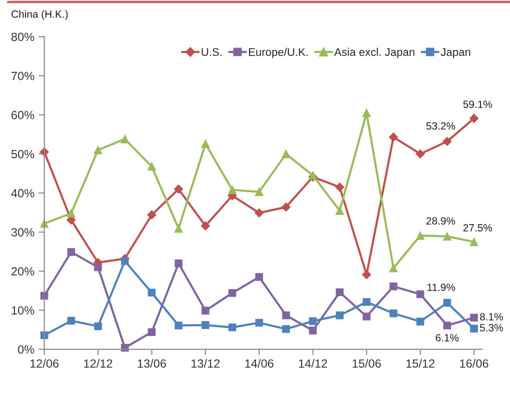 The width and height of the screenshot is (510, 401). I want to click on y-tick-label: 60%, so click(23, 115).